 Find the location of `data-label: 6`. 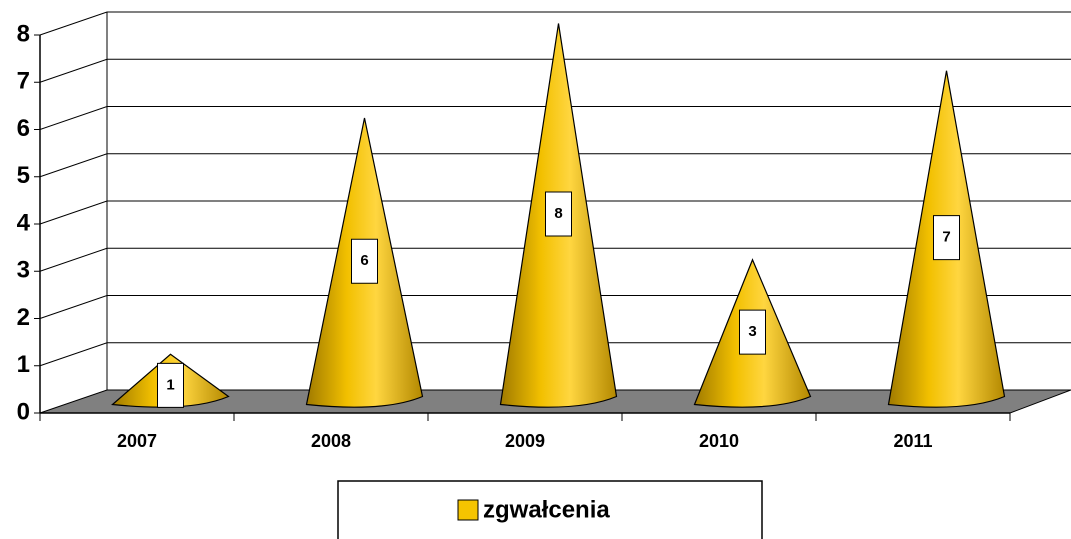

data-label: 6 is located at coordinates (364, 260).